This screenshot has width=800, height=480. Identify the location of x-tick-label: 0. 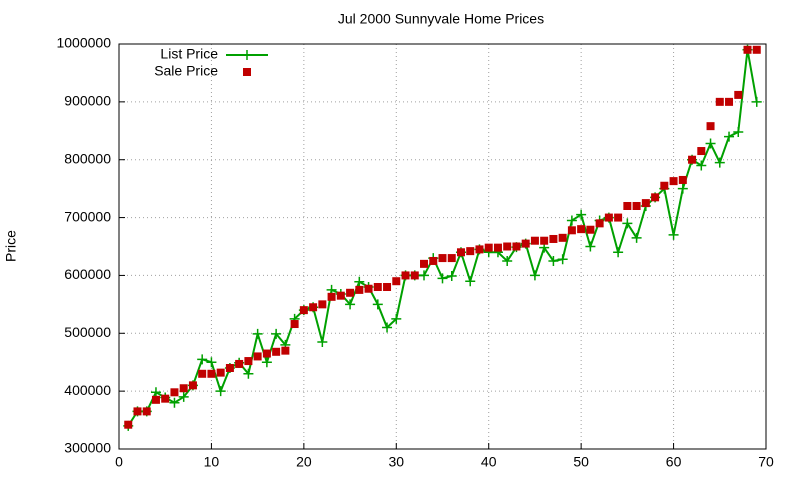
(119, 462).